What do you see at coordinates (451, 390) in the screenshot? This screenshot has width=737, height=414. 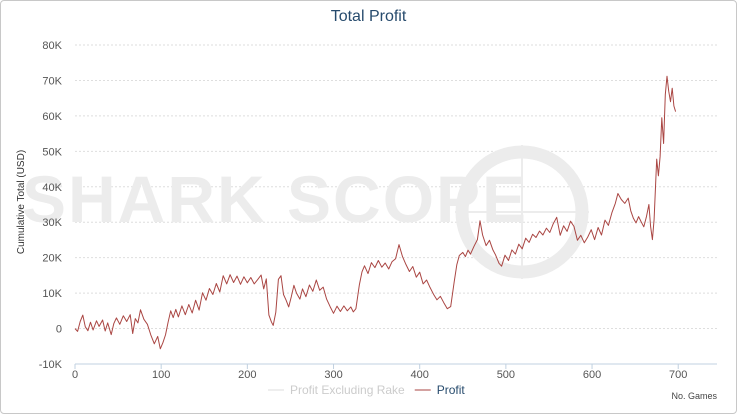 I see `legend-label: Profit` at bounding box center [451, 390].